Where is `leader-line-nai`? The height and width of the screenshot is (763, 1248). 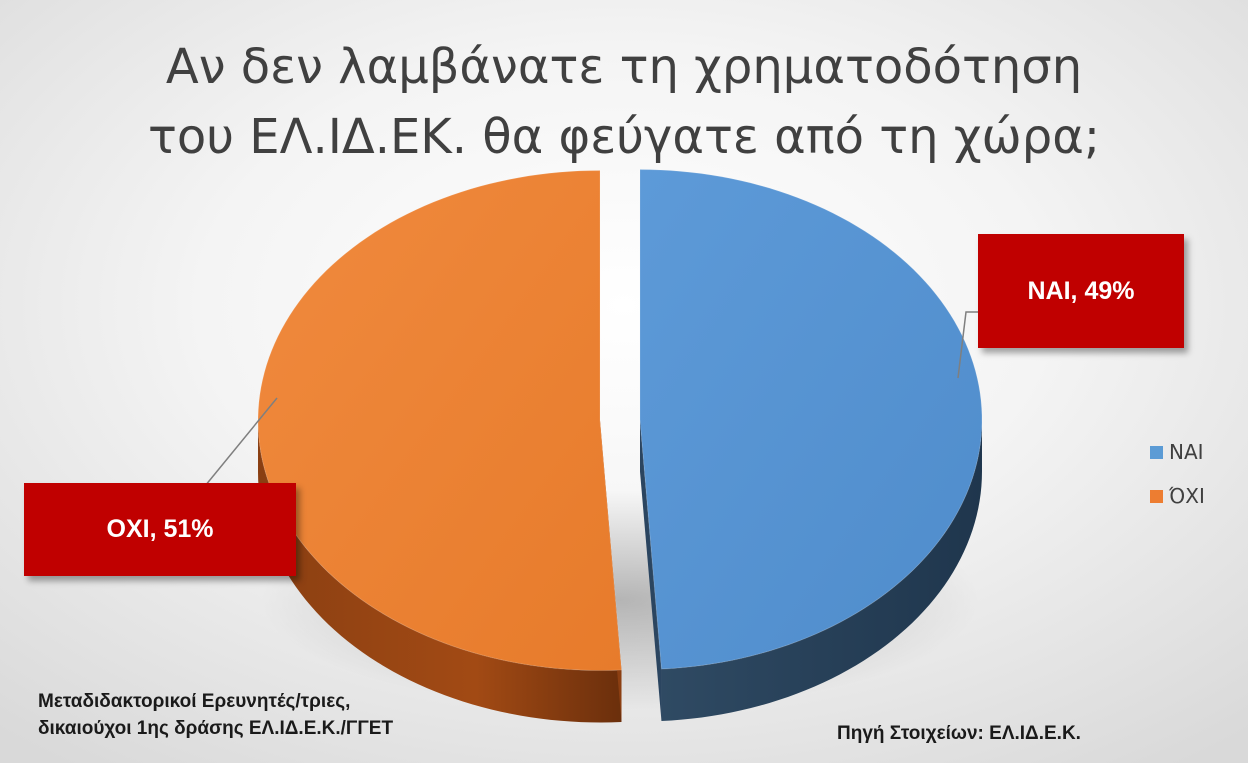 leader-line-nai is located at coordinates (967, 345).